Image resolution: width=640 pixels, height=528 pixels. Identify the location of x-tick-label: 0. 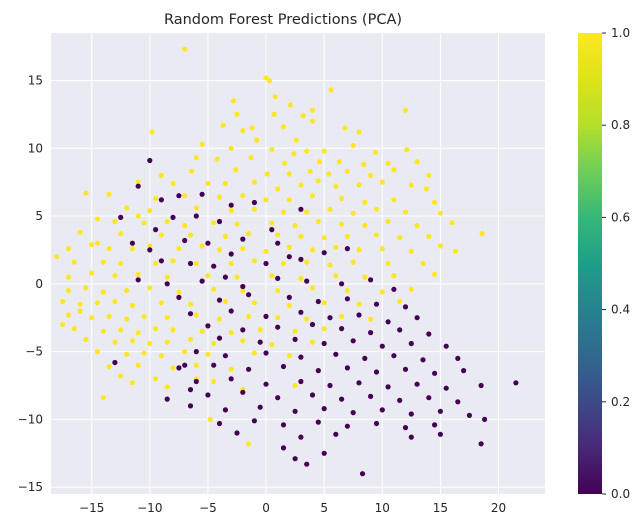
(266, 508).